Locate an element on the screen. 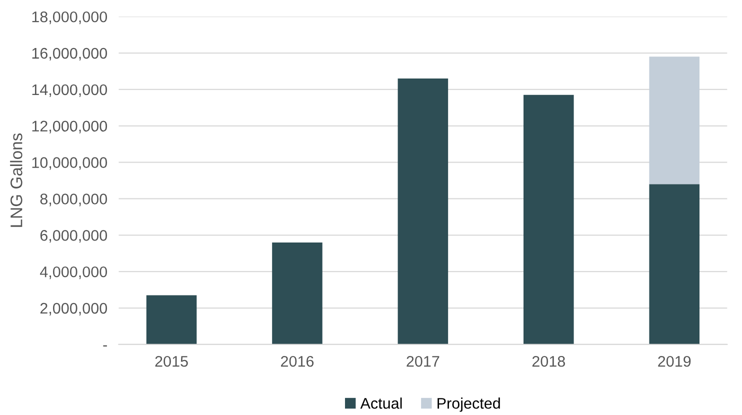 Image resolution: width=742 pixels, height=415 pixels. legend-label: Projected is located at coordinates (469, 405).